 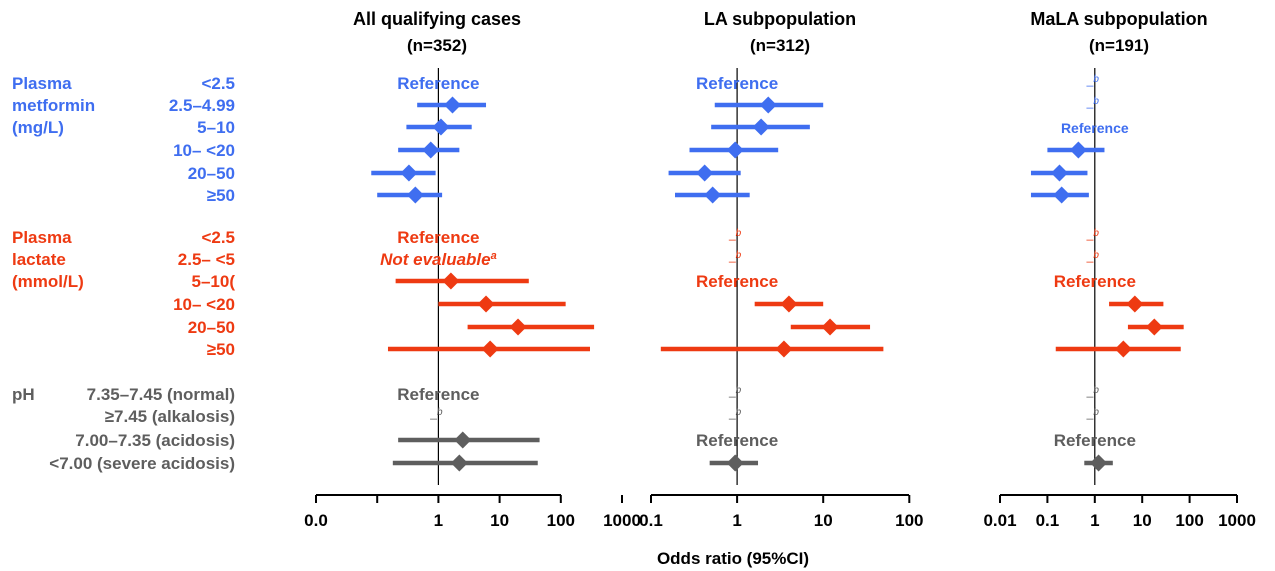 What do you see at coordinates (218, 83) in the screenshot?
I see `metformin-level-label: <2.5` at bounding box center [218, 83].